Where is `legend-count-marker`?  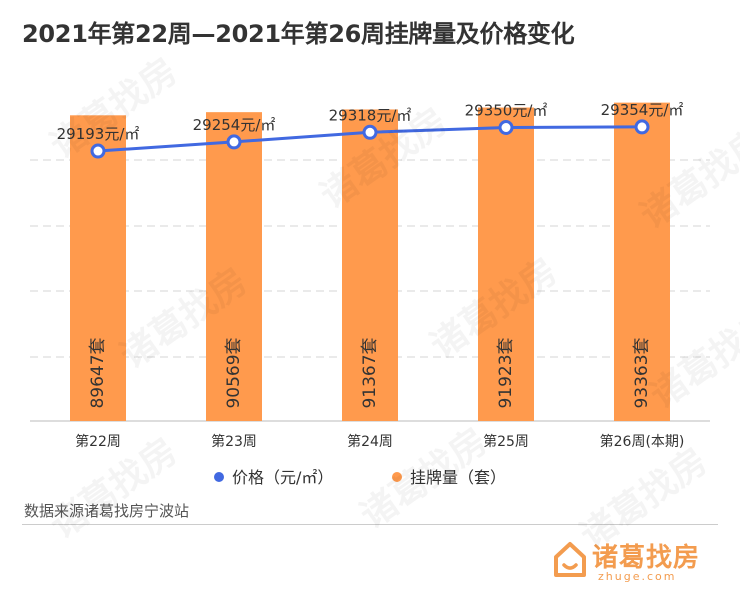 legend-count-marker is located at coordinates (397, 477).